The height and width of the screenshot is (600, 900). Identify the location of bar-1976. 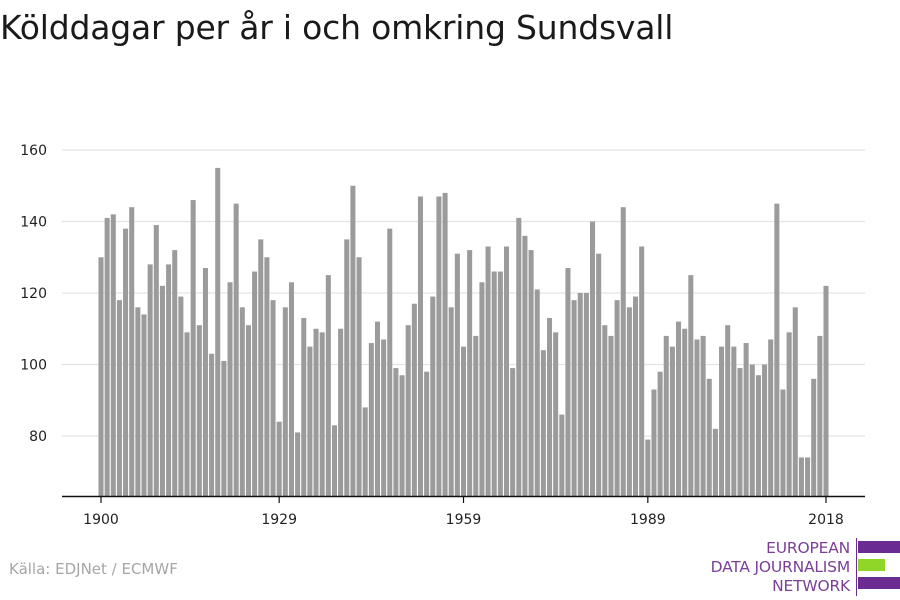
(568, 381).